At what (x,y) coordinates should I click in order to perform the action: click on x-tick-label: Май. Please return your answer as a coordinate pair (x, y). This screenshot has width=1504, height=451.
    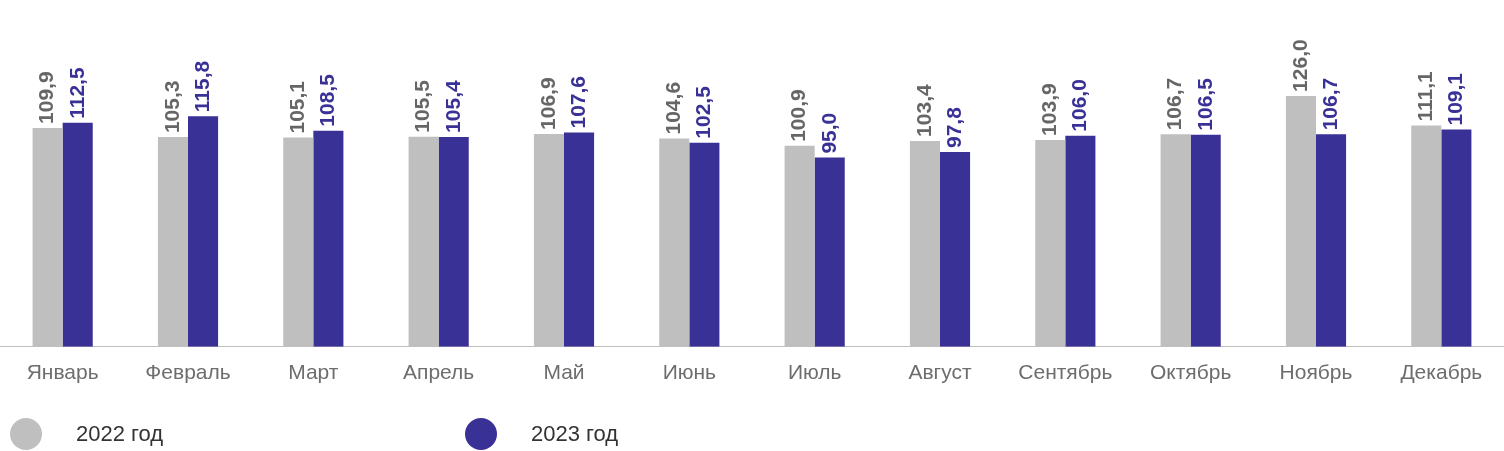
    Looking at the image, I should click on (564, 372).